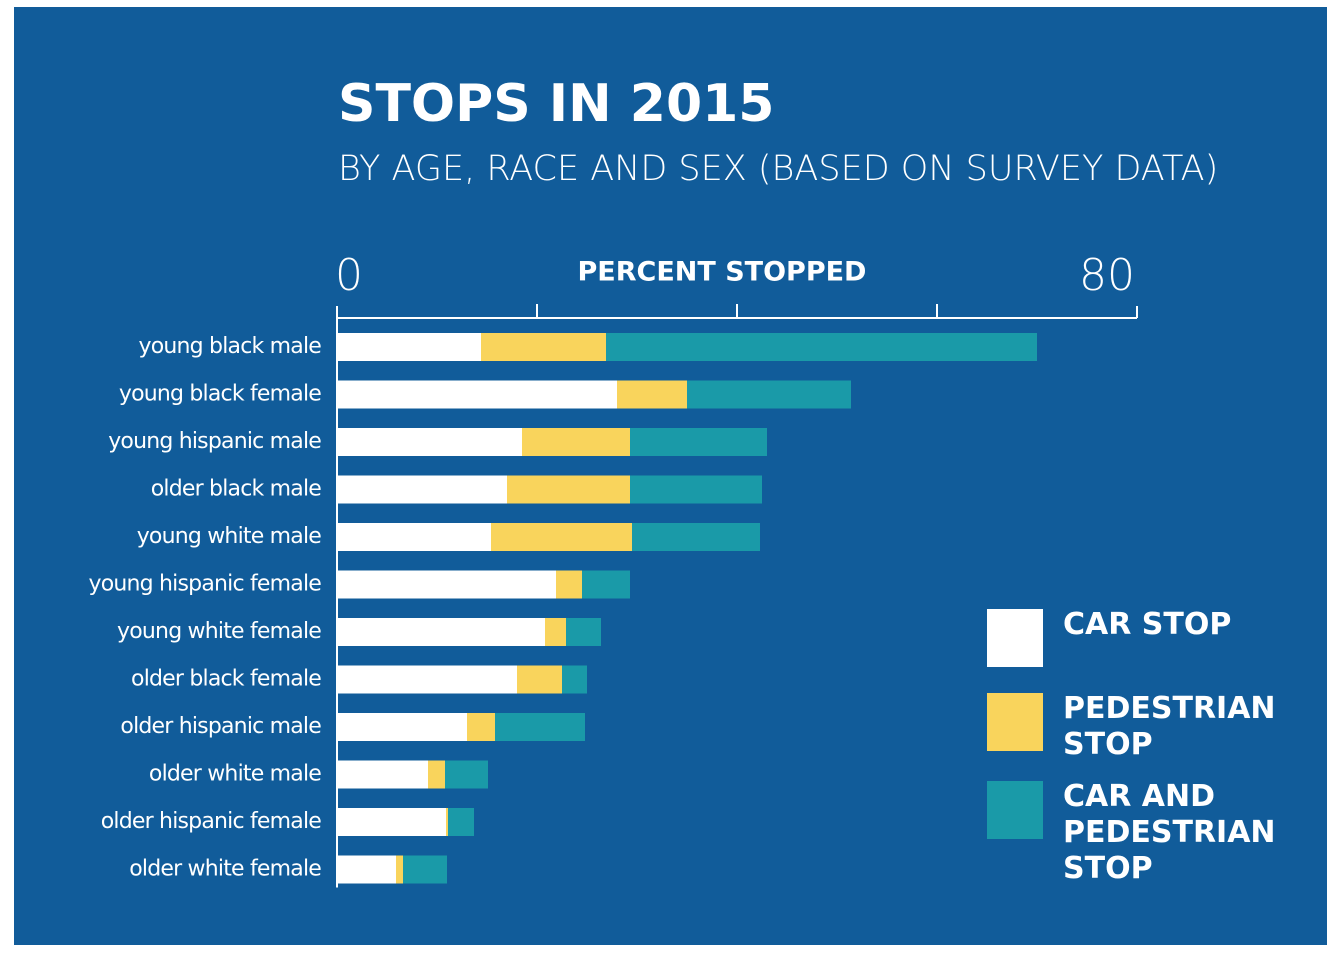 This screenshot has width=1327, height=953. I want to click on y-tick-label: older hispanic male, so click(220, 726).